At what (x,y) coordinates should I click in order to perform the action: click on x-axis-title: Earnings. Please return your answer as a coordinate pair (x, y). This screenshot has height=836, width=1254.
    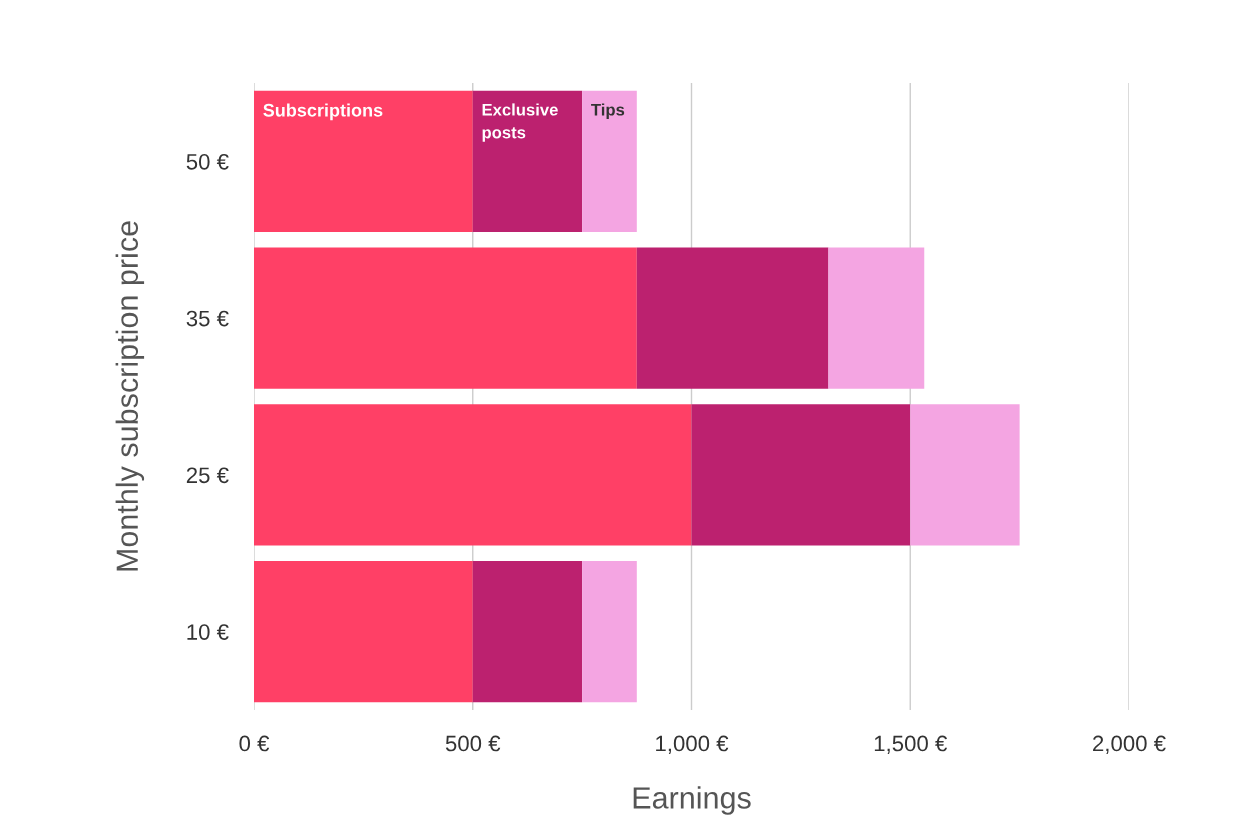
    Looking at the image, I should click on (692, 800).